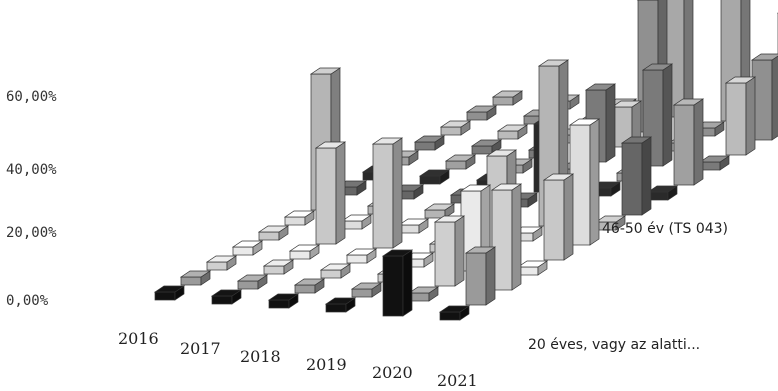  Describe the element at coordinates (558, 217) in the screenshot. I see `bar-2021-s4` at that location.